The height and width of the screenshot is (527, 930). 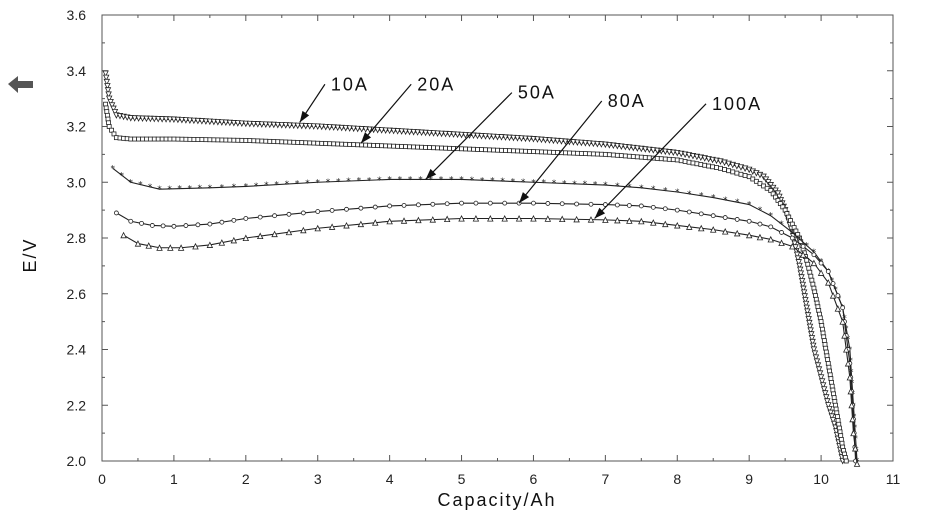 I want to click on annotation-20A: 20A, so click(x=406, y=109).